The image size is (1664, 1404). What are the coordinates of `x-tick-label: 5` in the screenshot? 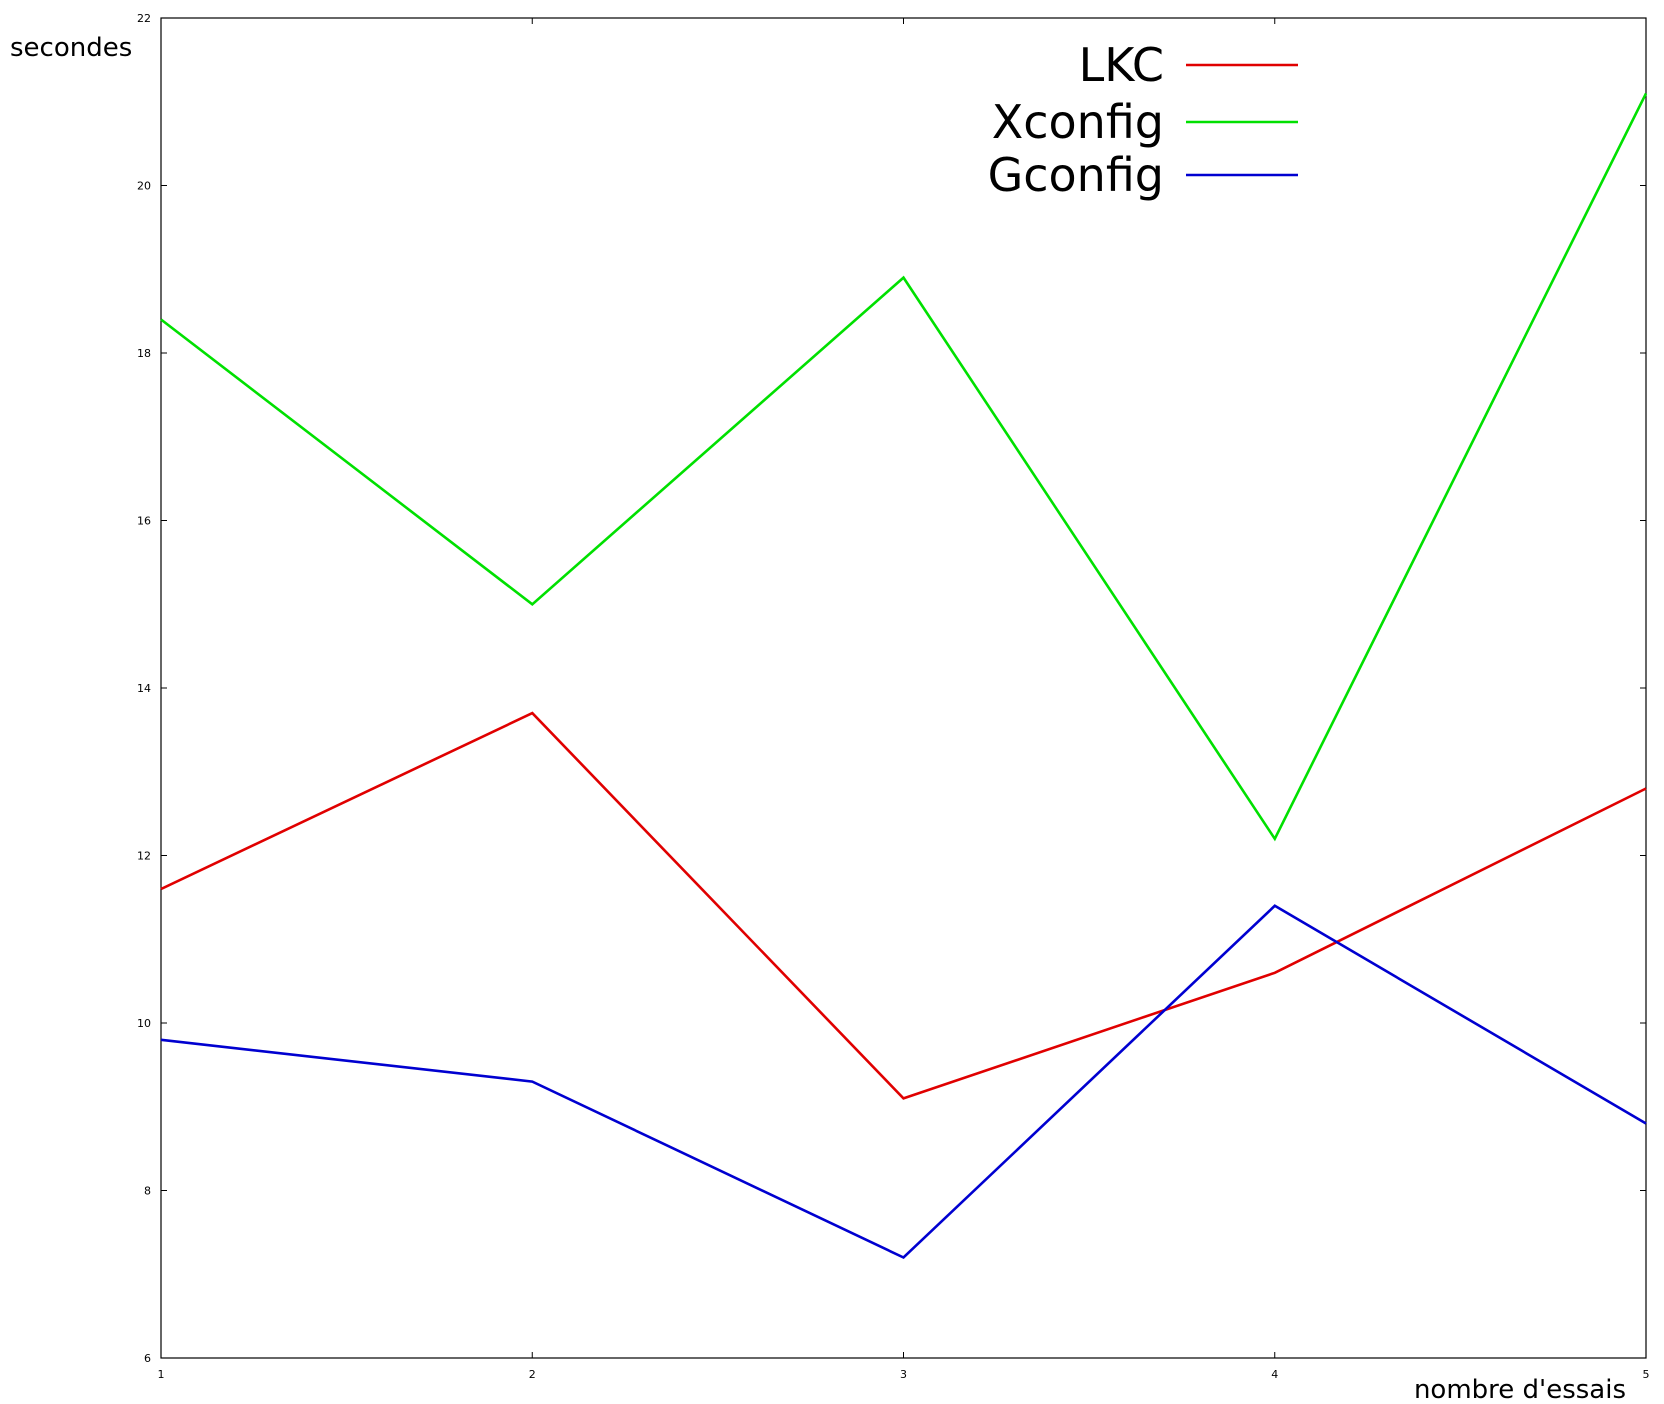 It's located at (1646, 1374).